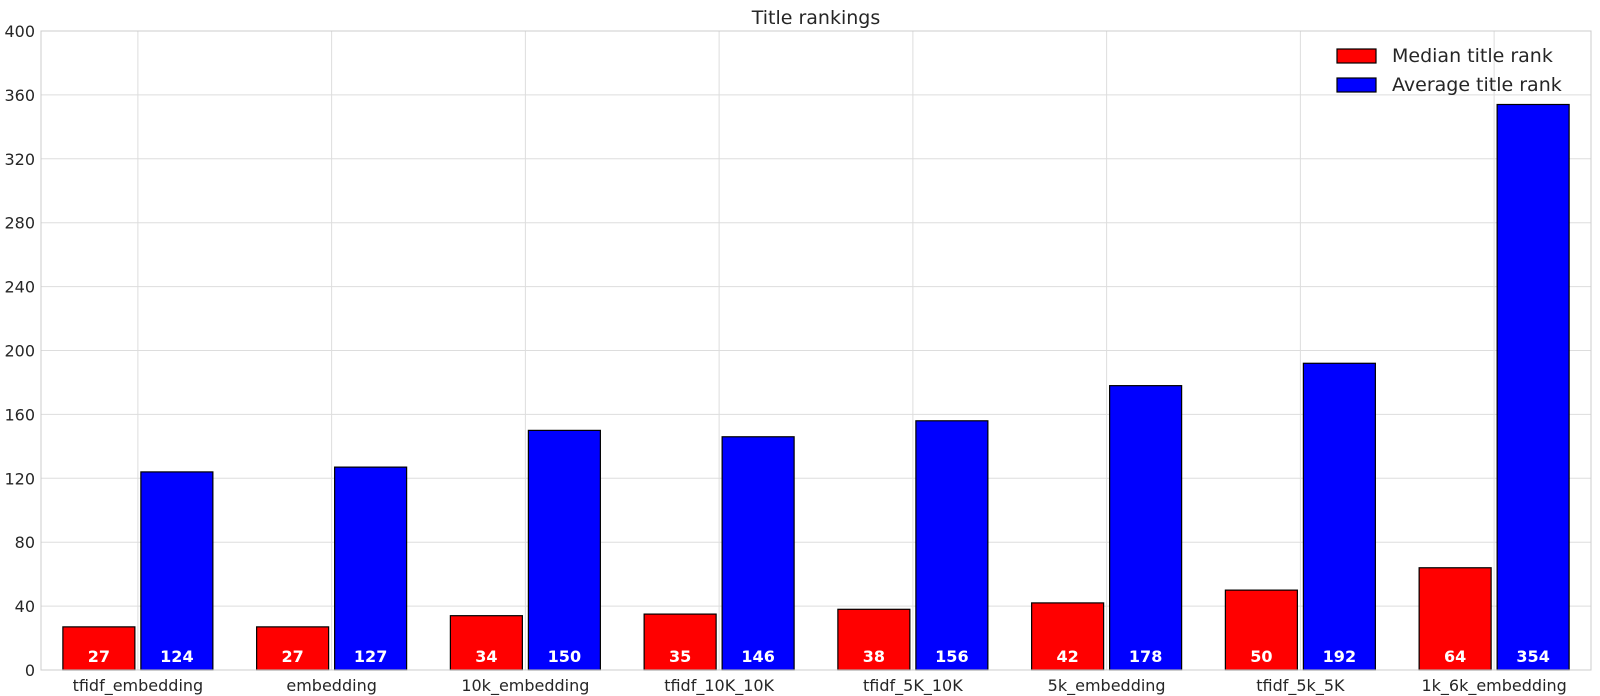 The height and width of the screenshot is (696, 1600). I want to click on y-tick-label: 40, so click(25, 606).